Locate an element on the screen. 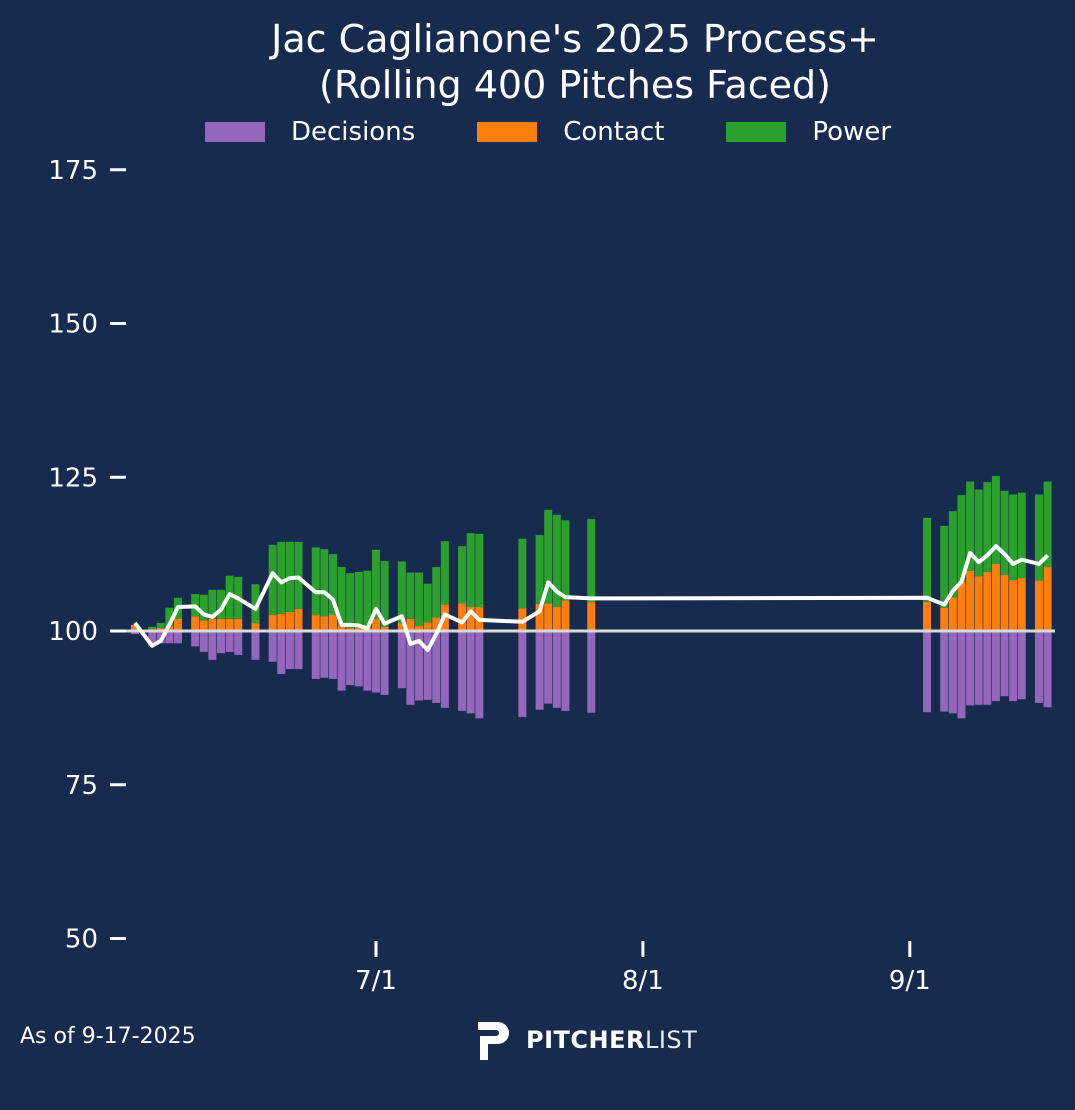 The image size is (1075, 1110). legend-label-power: Power is located at coordinates (852, 132).